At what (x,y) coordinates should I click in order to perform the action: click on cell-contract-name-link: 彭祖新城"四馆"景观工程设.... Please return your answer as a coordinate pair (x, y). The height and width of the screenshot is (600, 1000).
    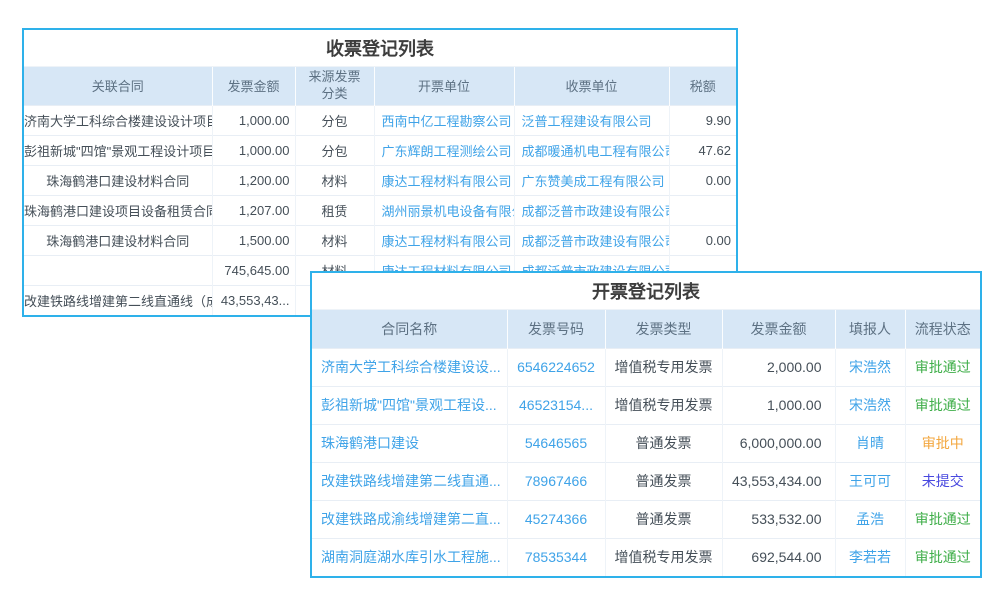
    Looking at the image, I should click on (410, 404).